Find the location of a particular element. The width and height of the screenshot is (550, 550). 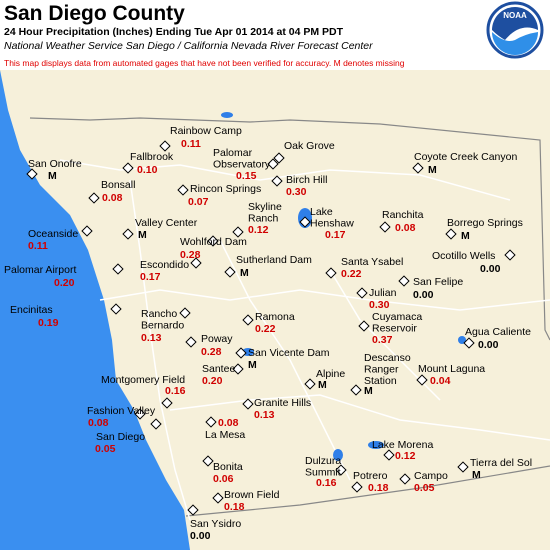

station-label: Skyline is located at coordinates (265, 207).